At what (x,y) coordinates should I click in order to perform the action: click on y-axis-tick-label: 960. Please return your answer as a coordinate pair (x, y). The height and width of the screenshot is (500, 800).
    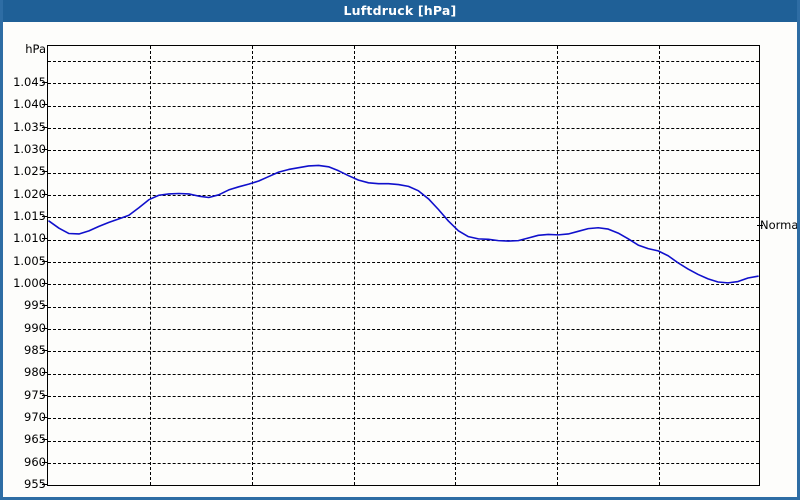
    Looking at the image, I should click on (35, 461).